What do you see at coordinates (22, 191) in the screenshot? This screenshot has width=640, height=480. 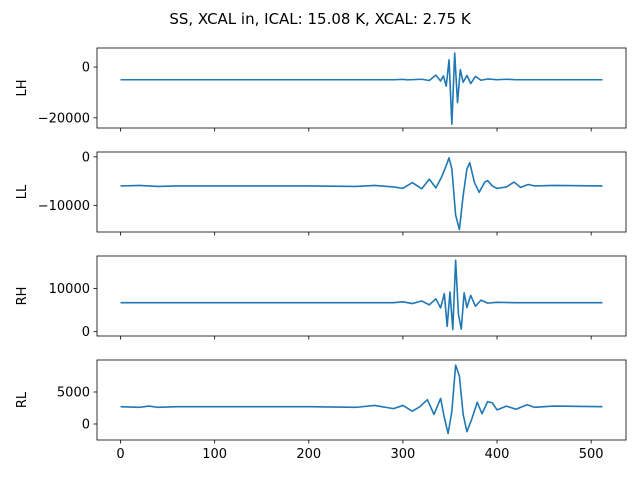 I see `y-axis-label-ll: LL` at bounding box center [22, 191].